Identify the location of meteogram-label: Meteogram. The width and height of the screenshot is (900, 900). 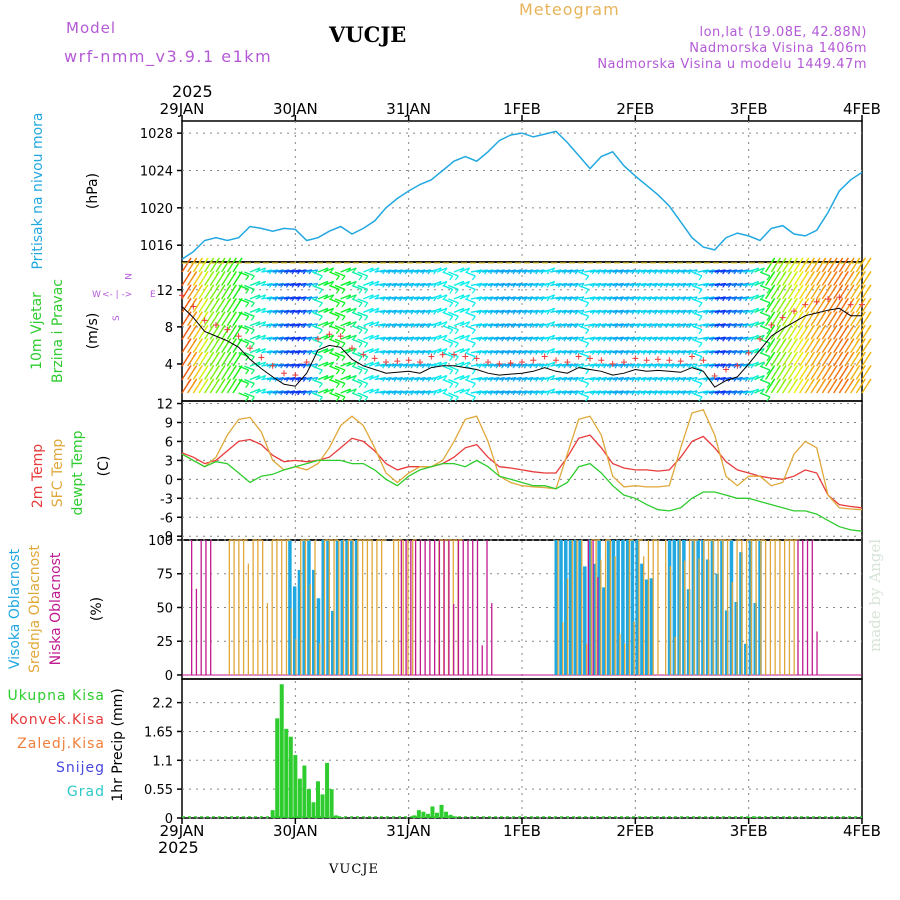
(569, 9).